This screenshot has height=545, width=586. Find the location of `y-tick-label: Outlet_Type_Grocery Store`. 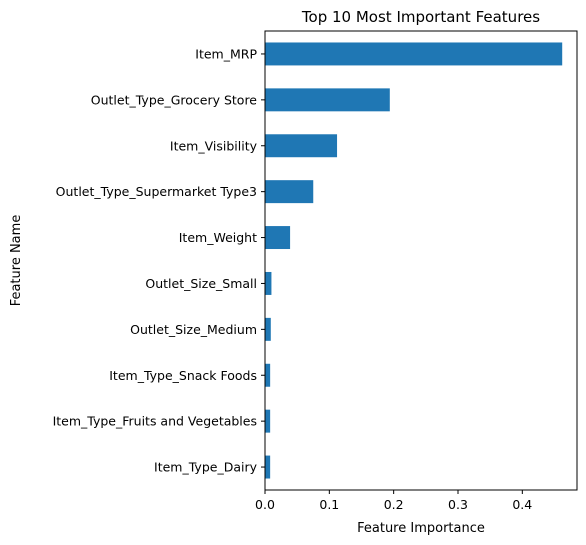

y-tick-label: Outlet_Type_Grocery Store is located at coordinates (174, 99).